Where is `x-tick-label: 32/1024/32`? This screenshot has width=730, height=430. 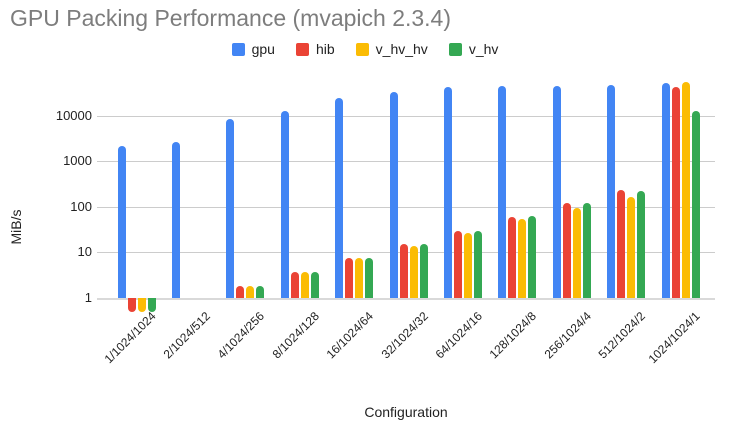
x-tick-label: 32/1024/32 is located at coordinates (404, 335).